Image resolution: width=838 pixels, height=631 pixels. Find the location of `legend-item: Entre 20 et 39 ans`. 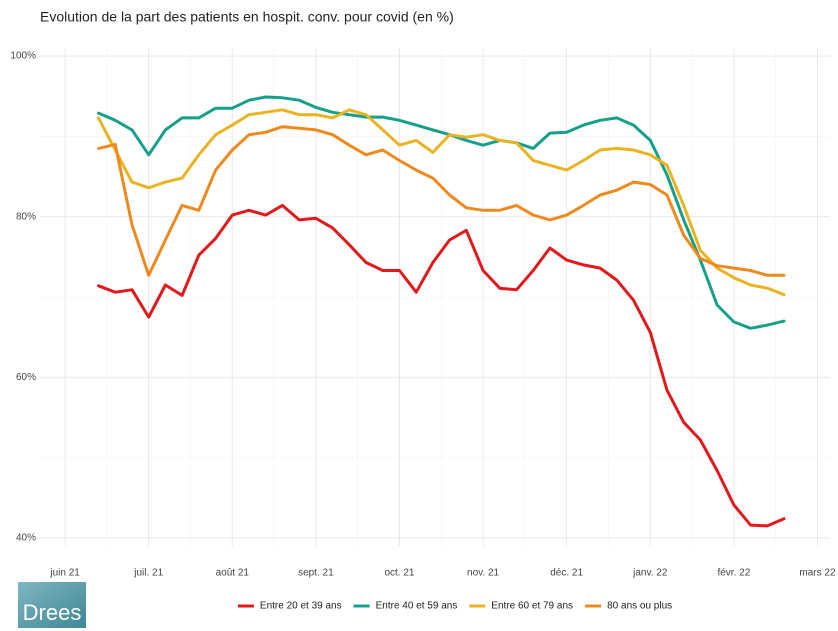

legend-item: Entre 20 et 39 ans is located at coordinates (289, 606).